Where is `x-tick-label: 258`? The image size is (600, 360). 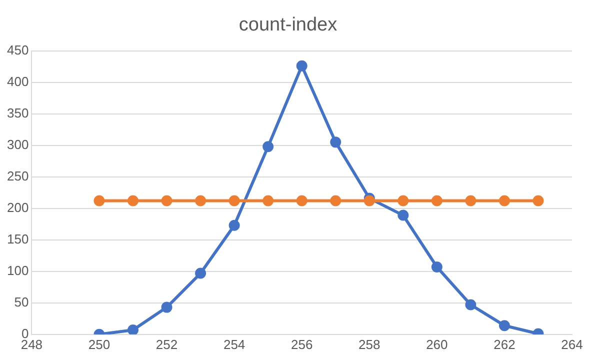 x-tick-label: 258 is located at coordinates (369, 344).